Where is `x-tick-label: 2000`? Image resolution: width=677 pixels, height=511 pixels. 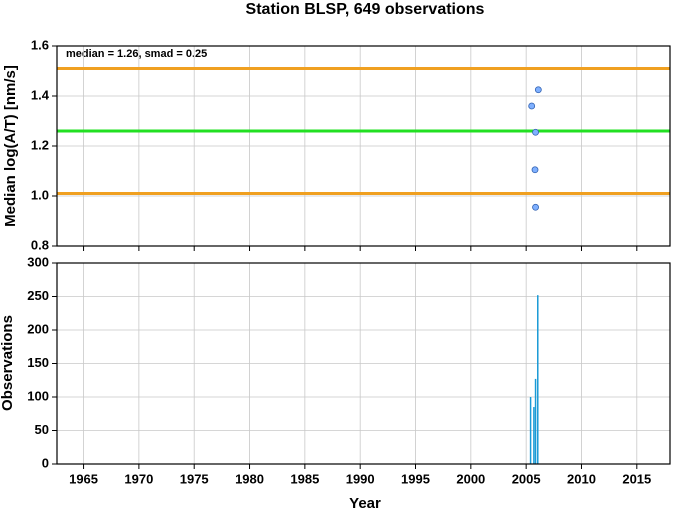
x-tick-label: 2000 is located at coordinates (470, 478).